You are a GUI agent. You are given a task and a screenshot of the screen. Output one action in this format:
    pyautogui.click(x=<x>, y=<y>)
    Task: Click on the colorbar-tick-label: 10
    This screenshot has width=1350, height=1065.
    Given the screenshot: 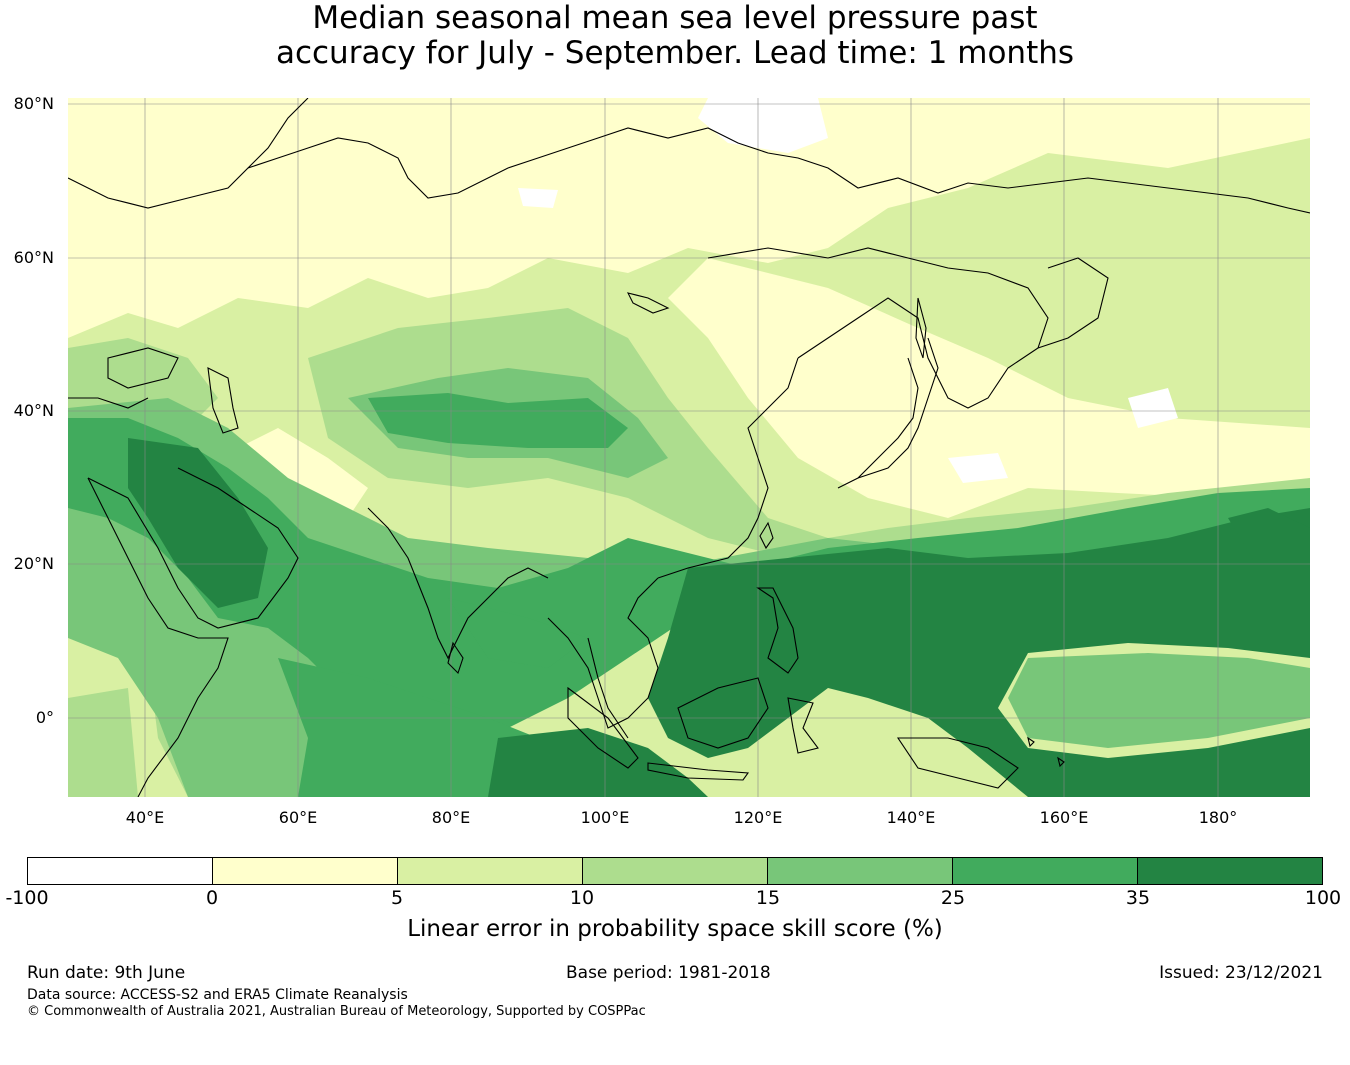 What is the action you would take?
    pyautogui.click(x=582, y=898)
    